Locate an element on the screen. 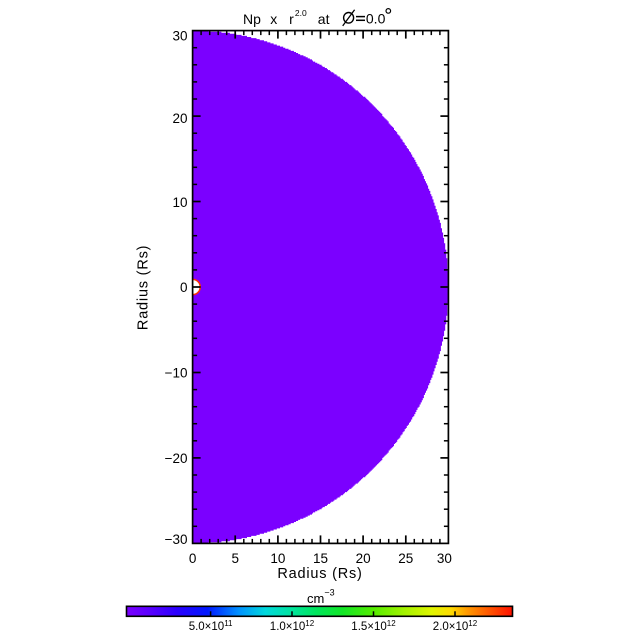 This screenshot has width=640, height=640. svg-text: 1.0×10¹² is located at coordinates (292, 626).